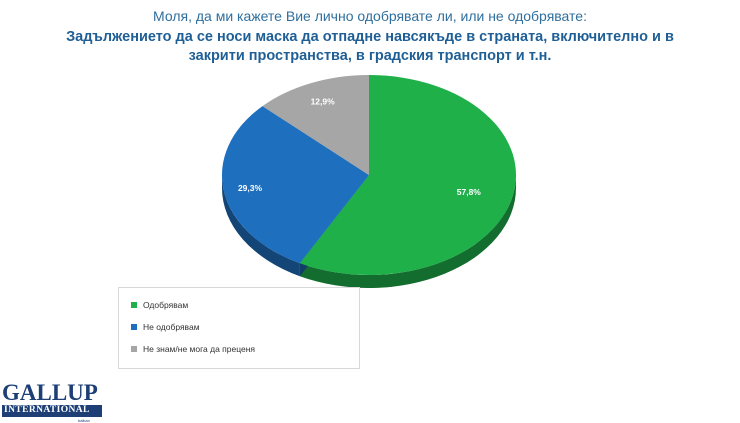 The height and width of the screenshot is (423, 740). Describe the element at coordinates (134, 305) in the screenshot. I see `legend-swatch-approve` at that location.